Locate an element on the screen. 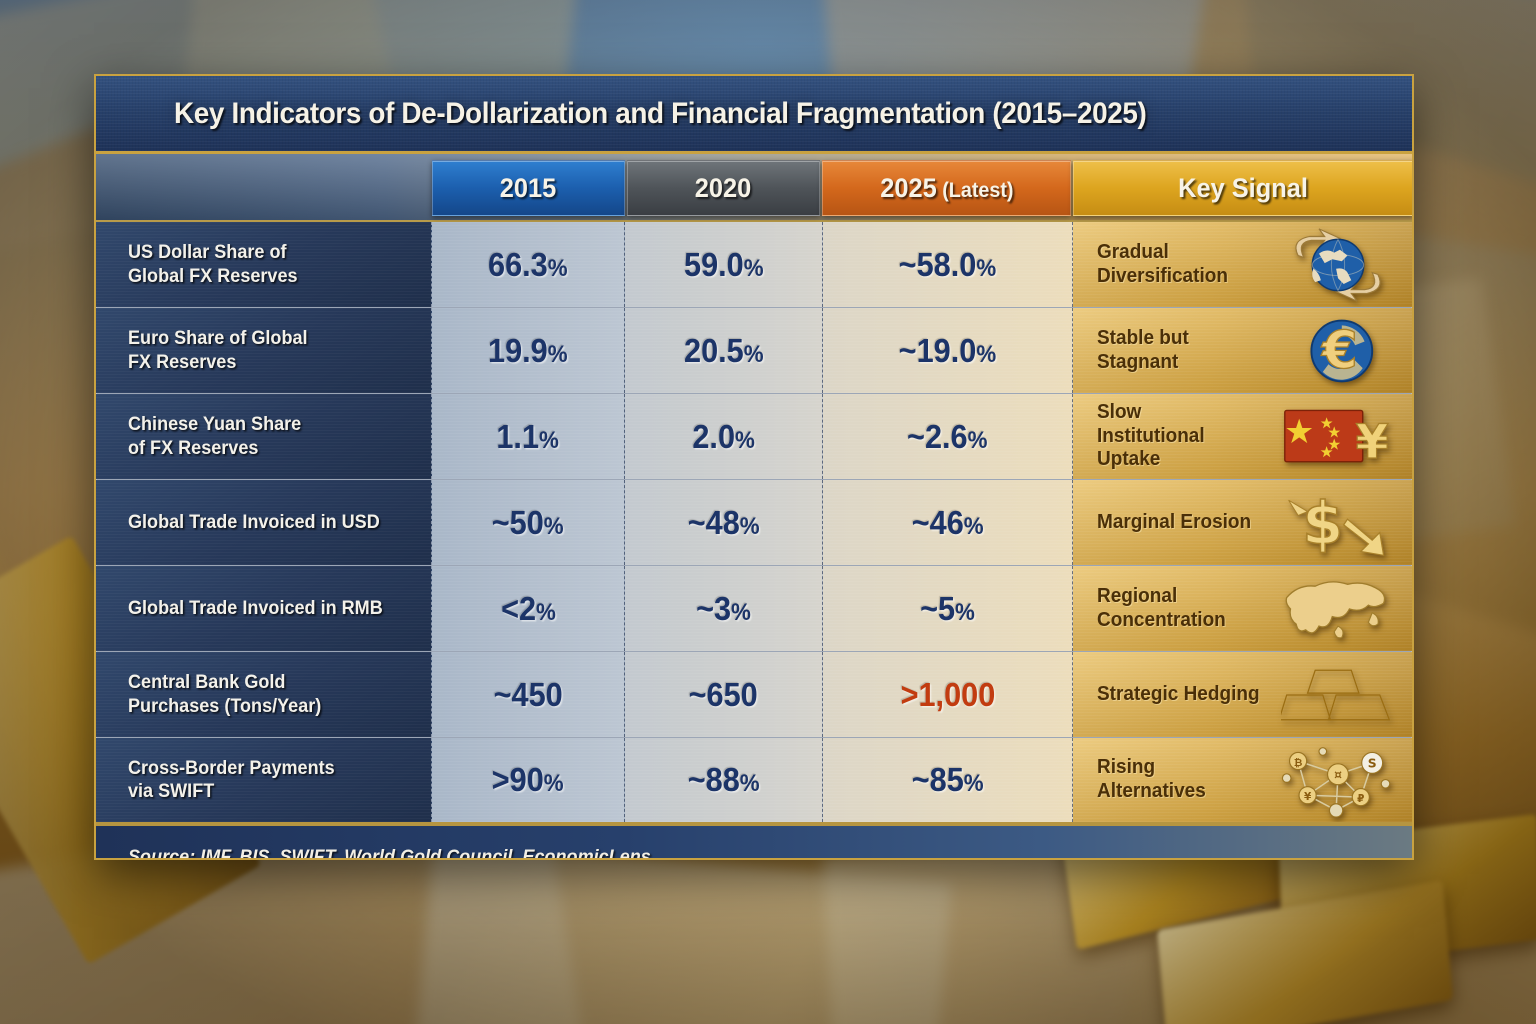 This screenshot has height=1024, width=1536. value-2020: ~48% is located at coordinates (723, 522).